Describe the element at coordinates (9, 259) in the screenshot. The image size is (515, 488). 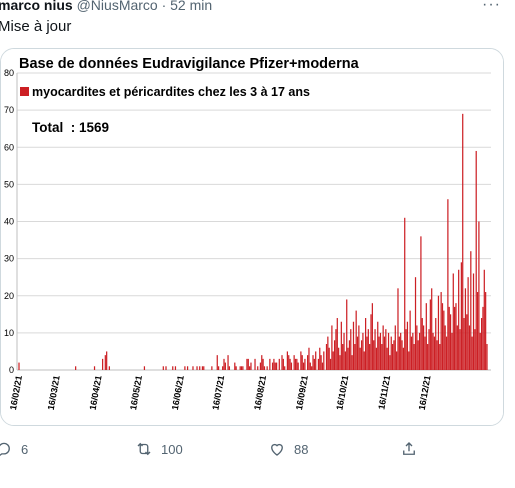
I see `y-tick-label: 30` at that location.